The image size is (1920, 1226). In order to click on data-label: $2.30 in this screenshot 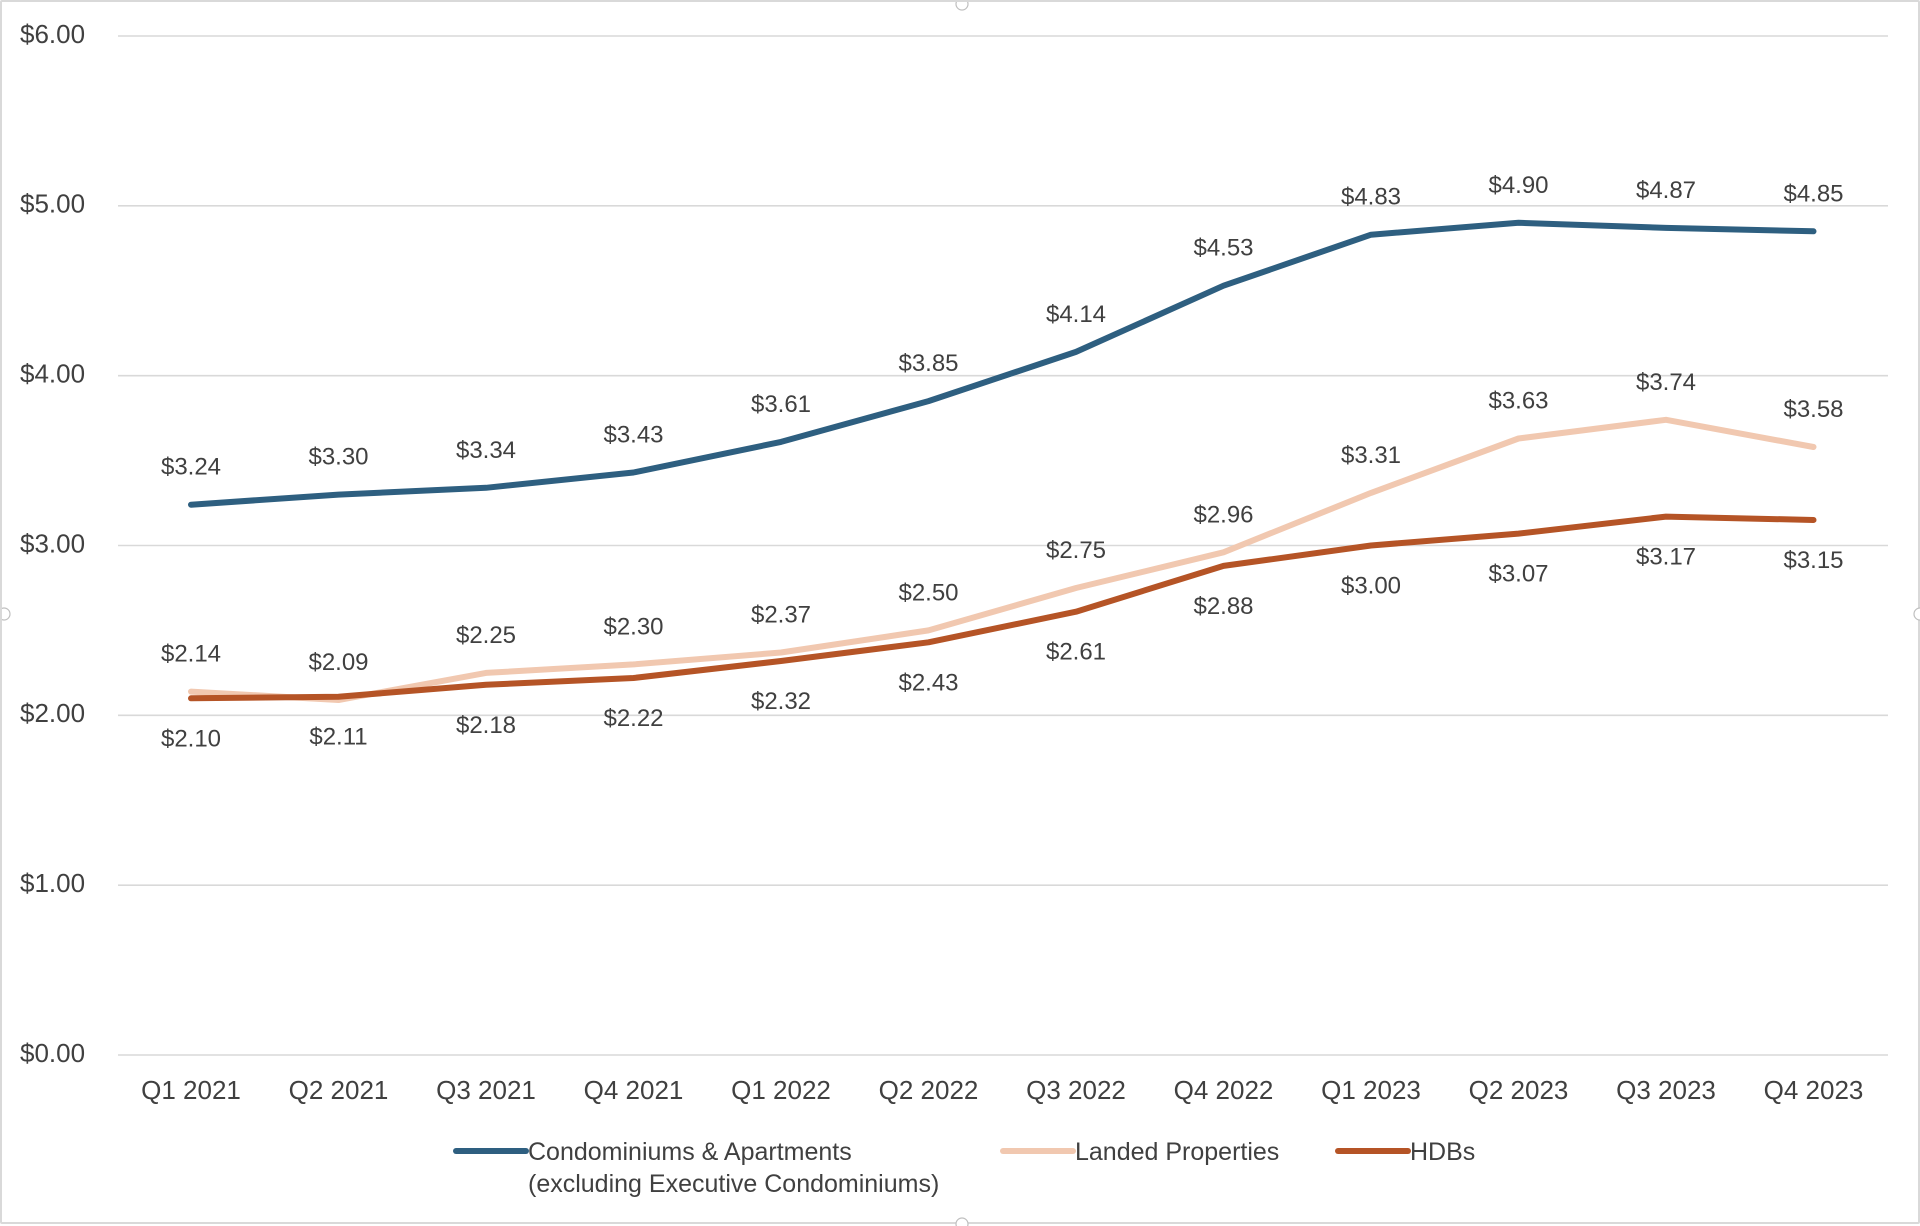, I will do `click(633, 626)`.